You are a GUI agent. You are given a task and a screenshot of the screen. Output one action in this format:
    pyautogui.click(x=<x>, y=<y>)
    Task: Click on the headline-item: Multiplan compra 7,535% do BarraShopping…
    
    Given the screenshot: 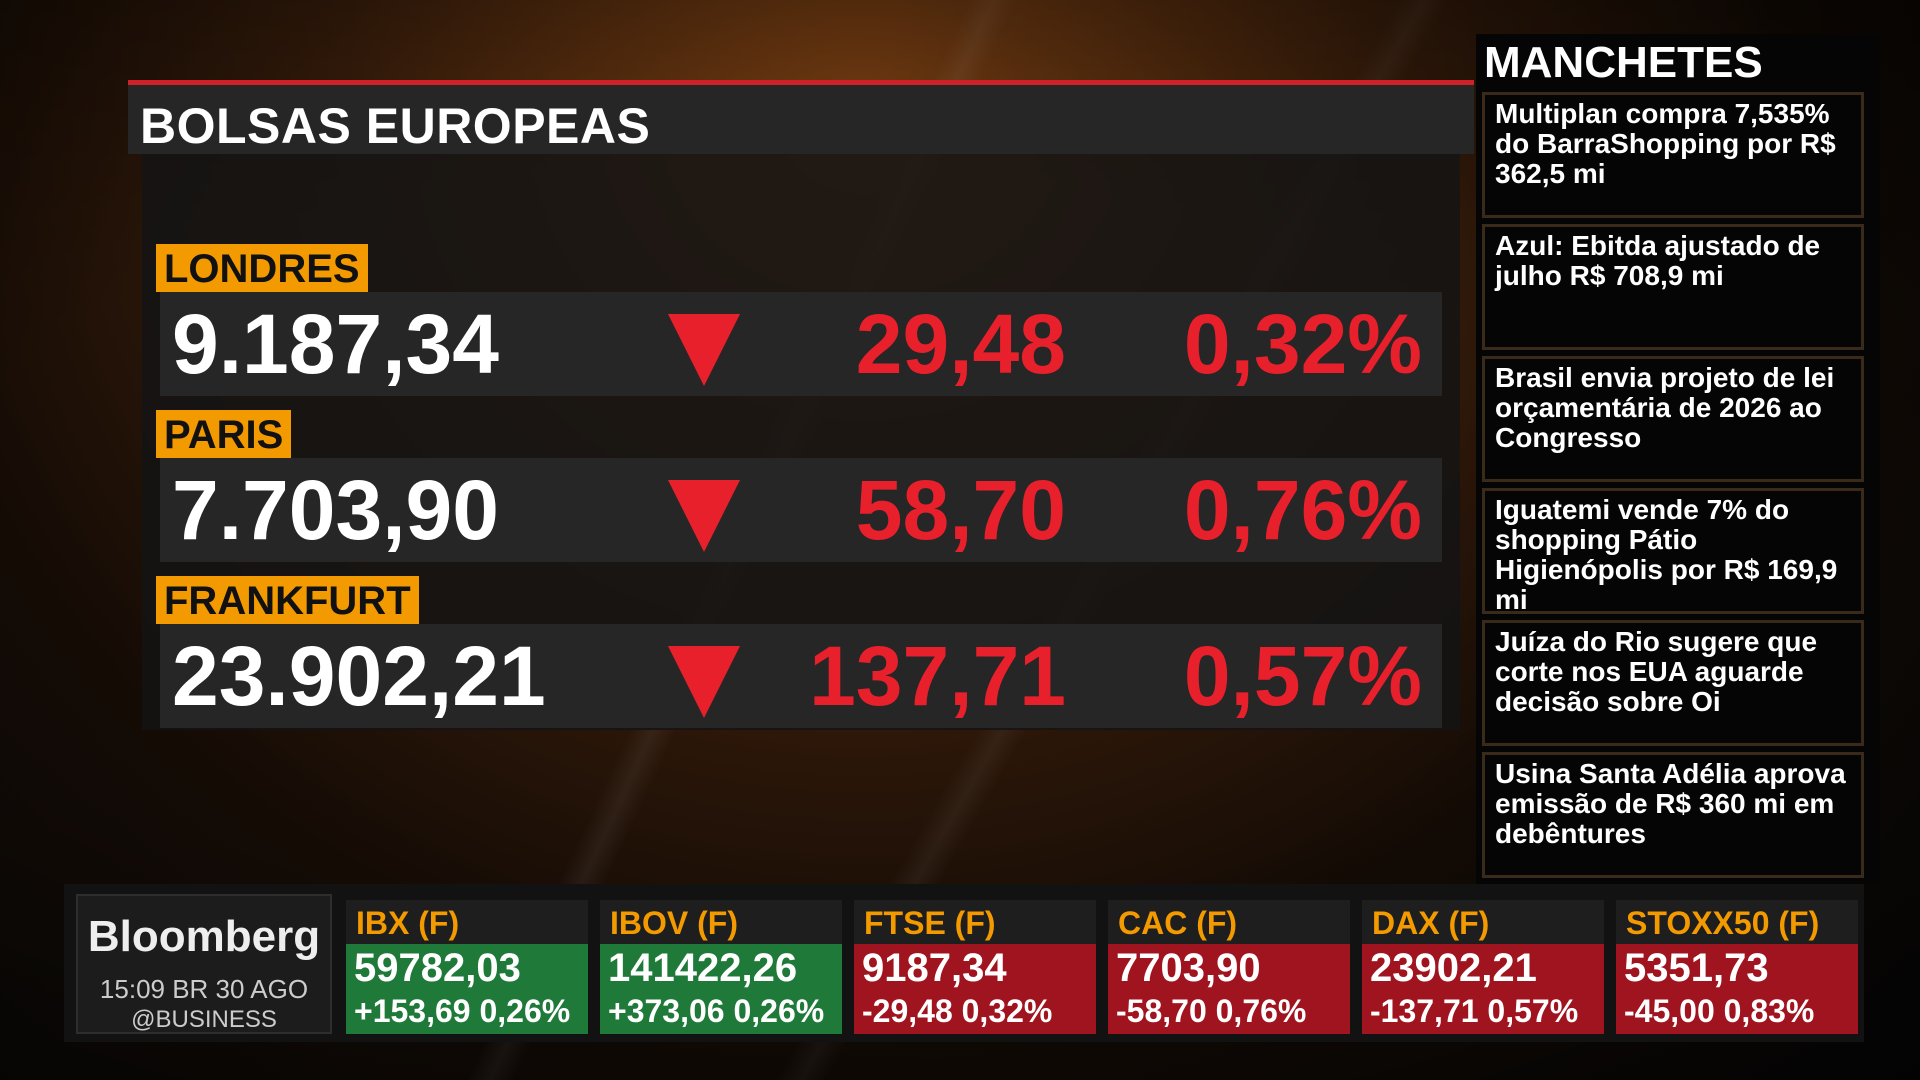 What is the action you would take?
    pyautogui.click(x=1673, y=155)
    